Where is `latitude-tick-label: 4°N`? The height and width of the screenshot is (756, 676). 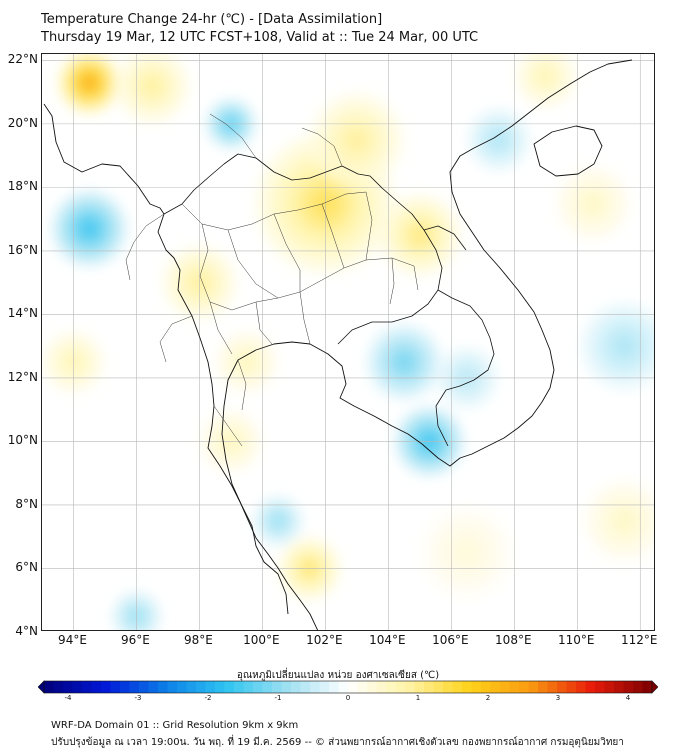
latitude-tick-label: 4°N is located at coordinates (26, 631).